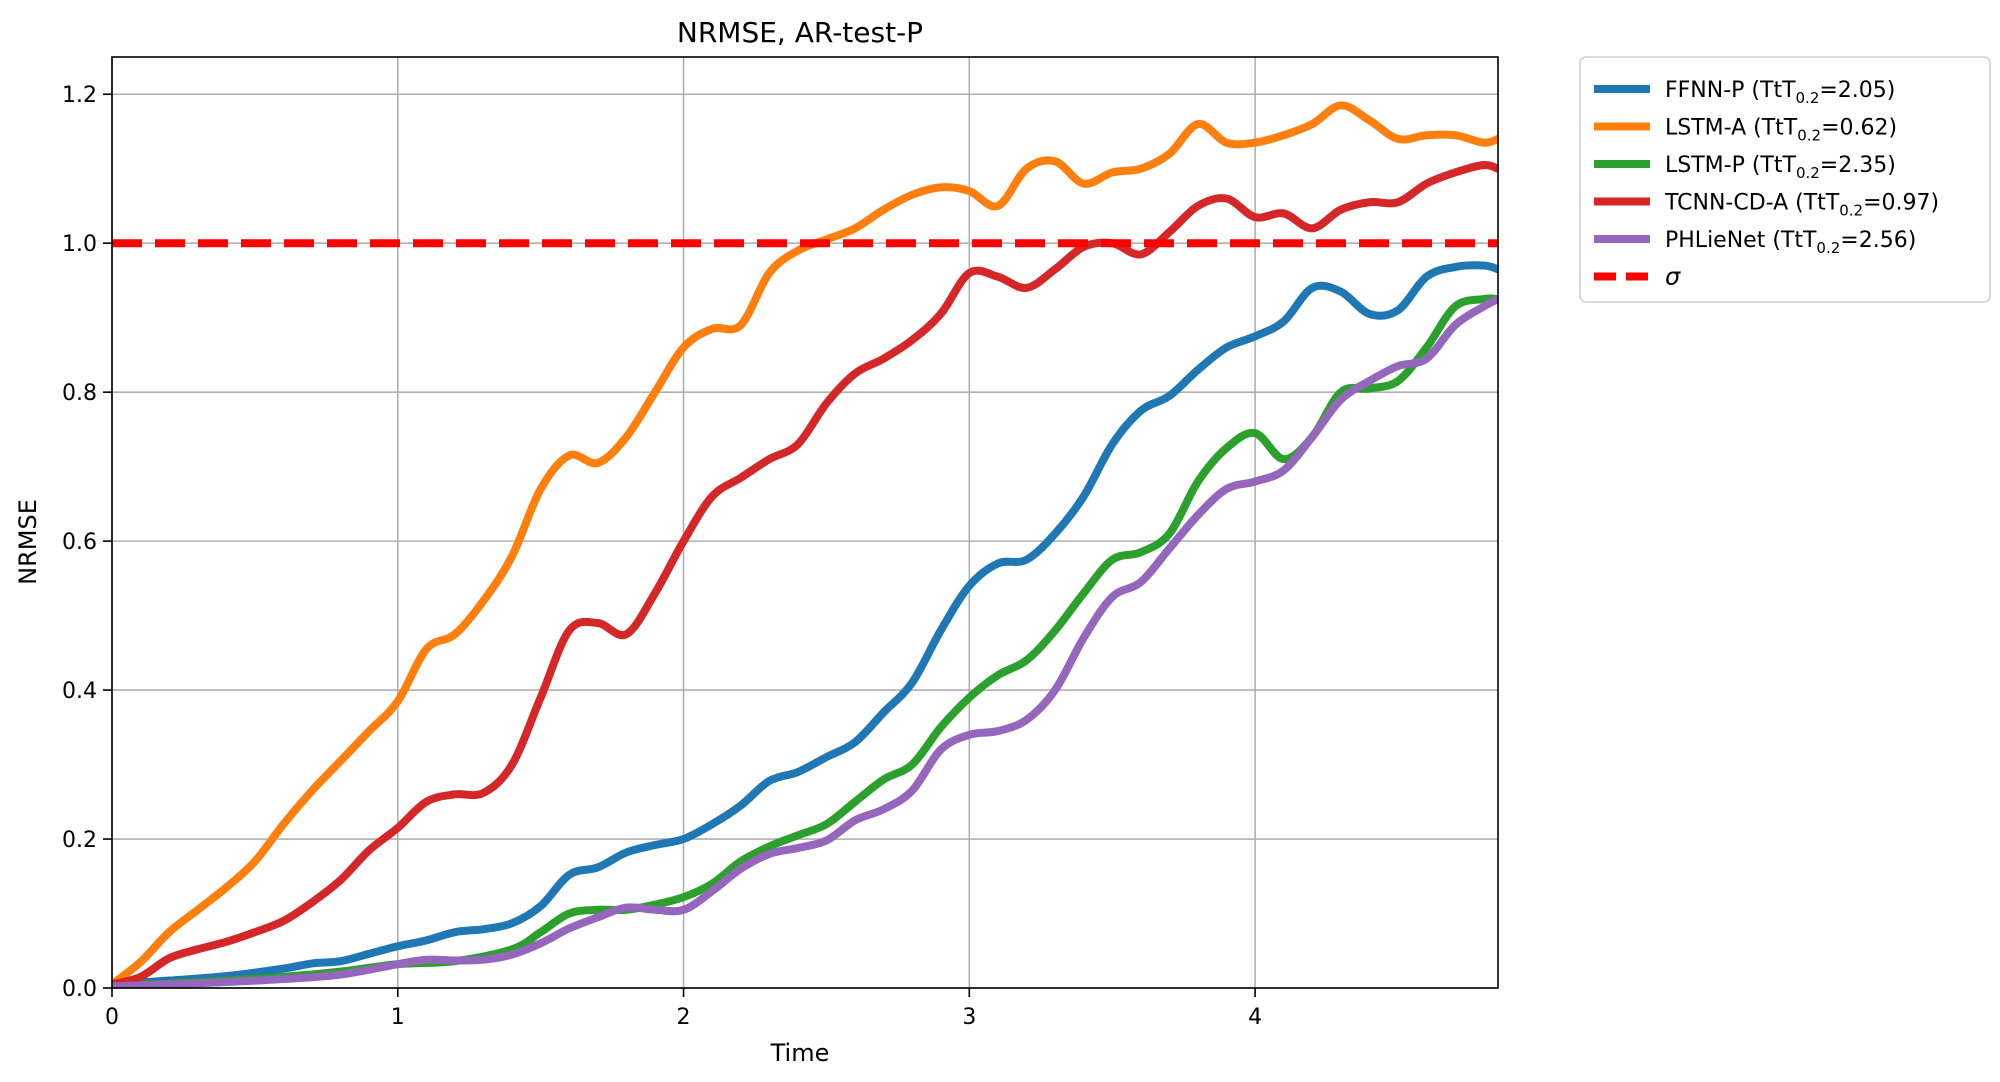 Image resolution: width=2000 pixels, height=1082 pixels. Describe the element at coordinates (800, 32) in the screenshot. I see `chart-title: NRMSE, AR-test-P` at that location.